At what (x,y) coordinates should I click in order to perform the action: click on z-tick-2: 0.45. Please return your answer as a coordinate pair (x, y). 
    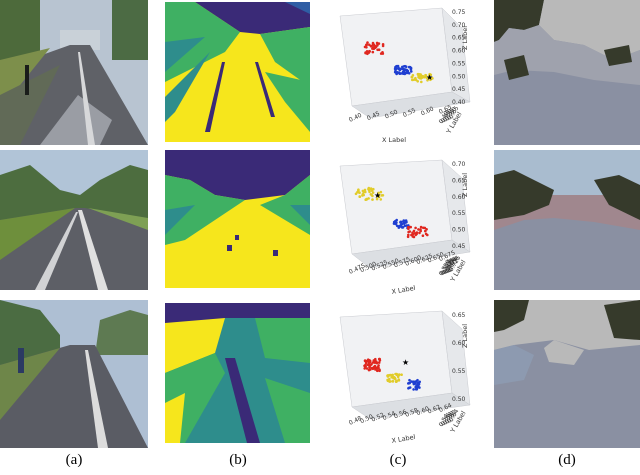
    Looking at the image, I should click on (459, 246).